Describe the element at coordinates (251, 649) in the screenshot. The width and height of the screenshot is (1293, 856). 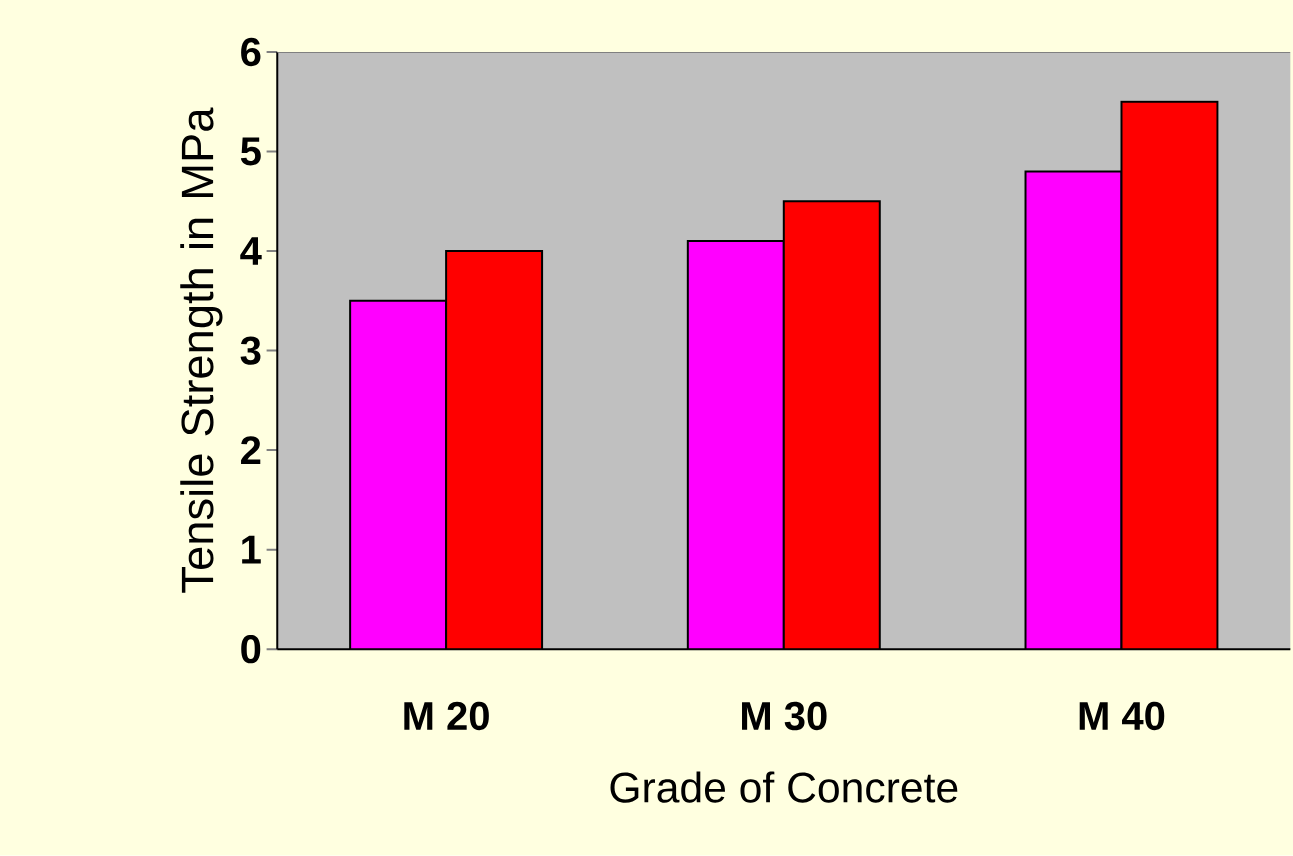
I see `y-tick-label: 0` at that location.